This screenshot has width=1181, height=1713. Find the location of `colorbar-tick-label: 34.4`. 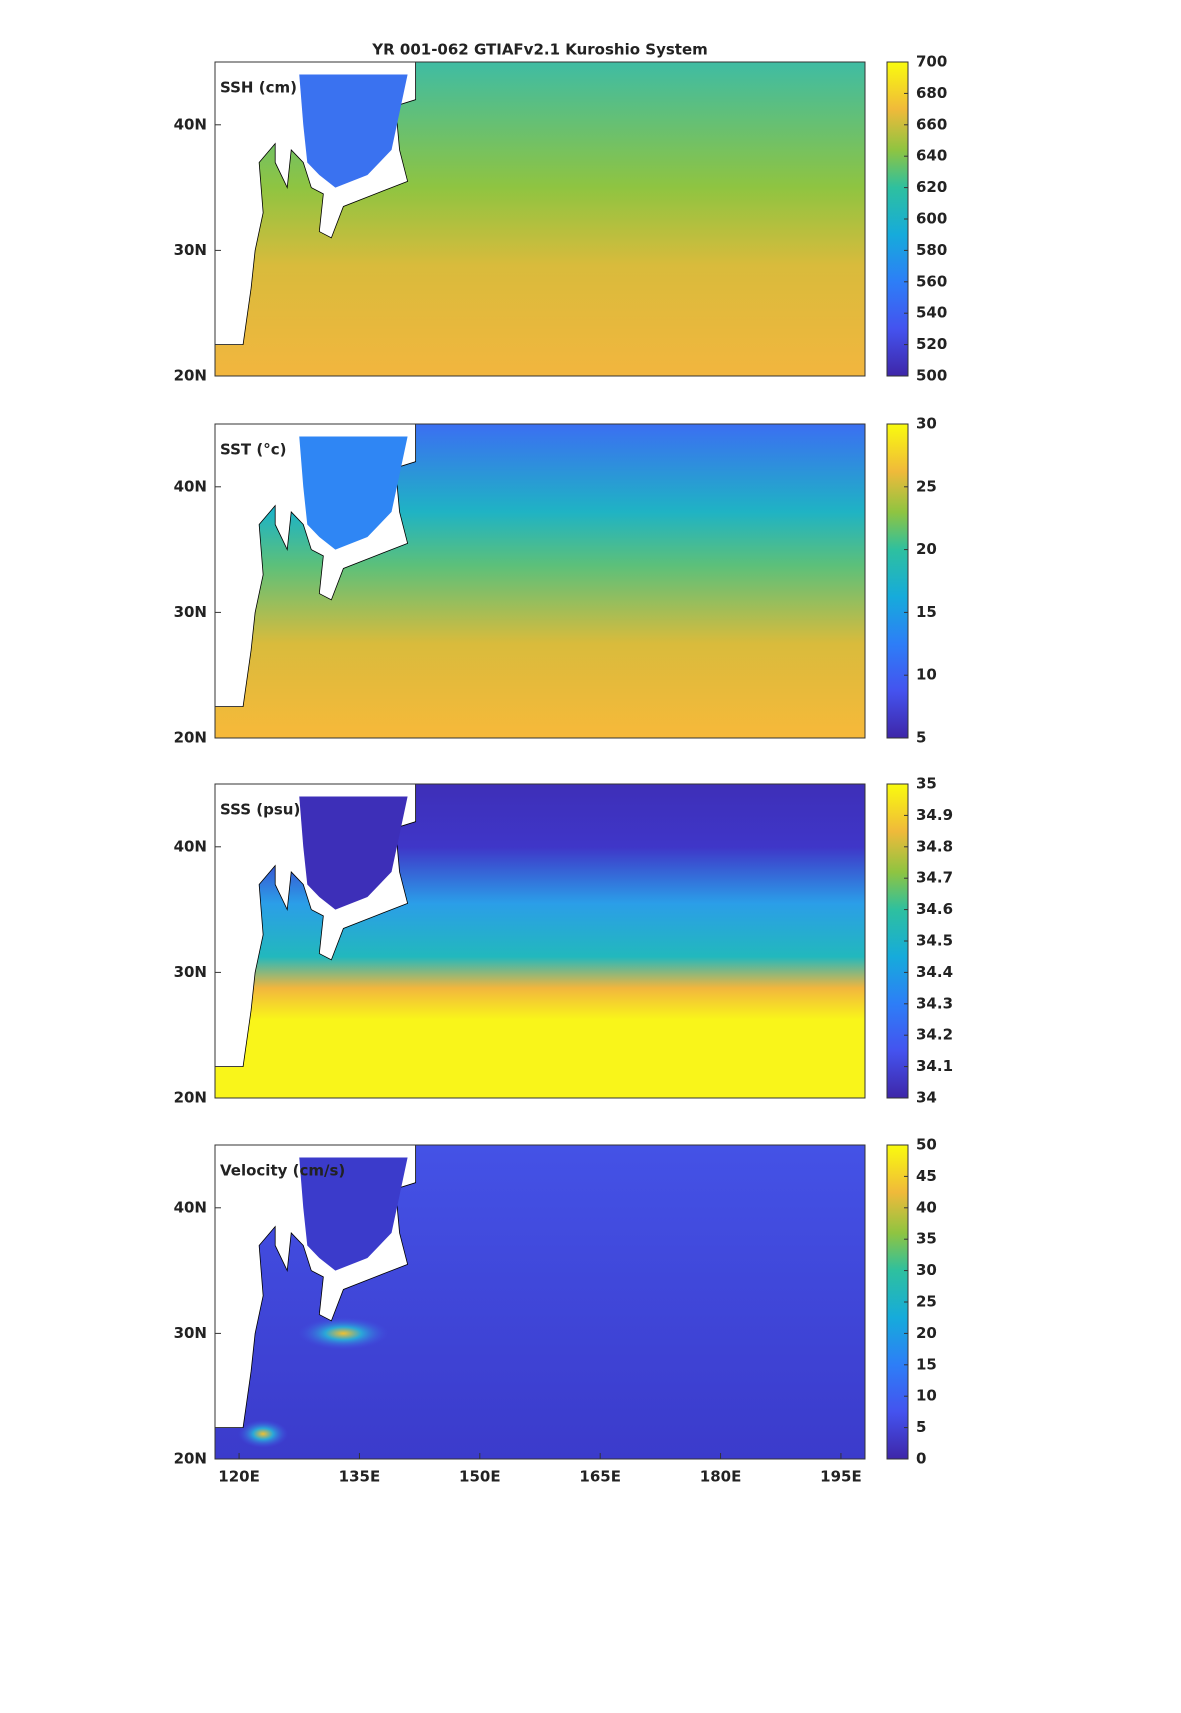

colorbar-tick-label: 34.4 is located at coordinates (934, 972).